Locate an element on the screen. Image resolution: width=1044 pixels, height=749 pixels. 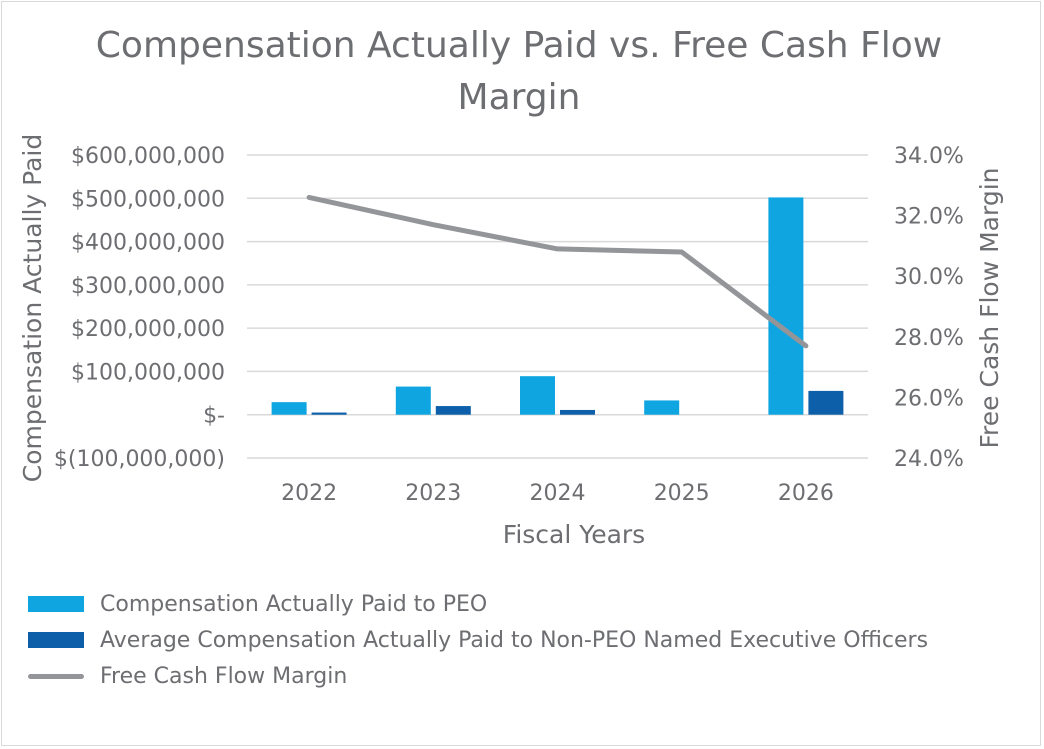
y2-tick-label: 26.0% is located at coordinates (929, 398).